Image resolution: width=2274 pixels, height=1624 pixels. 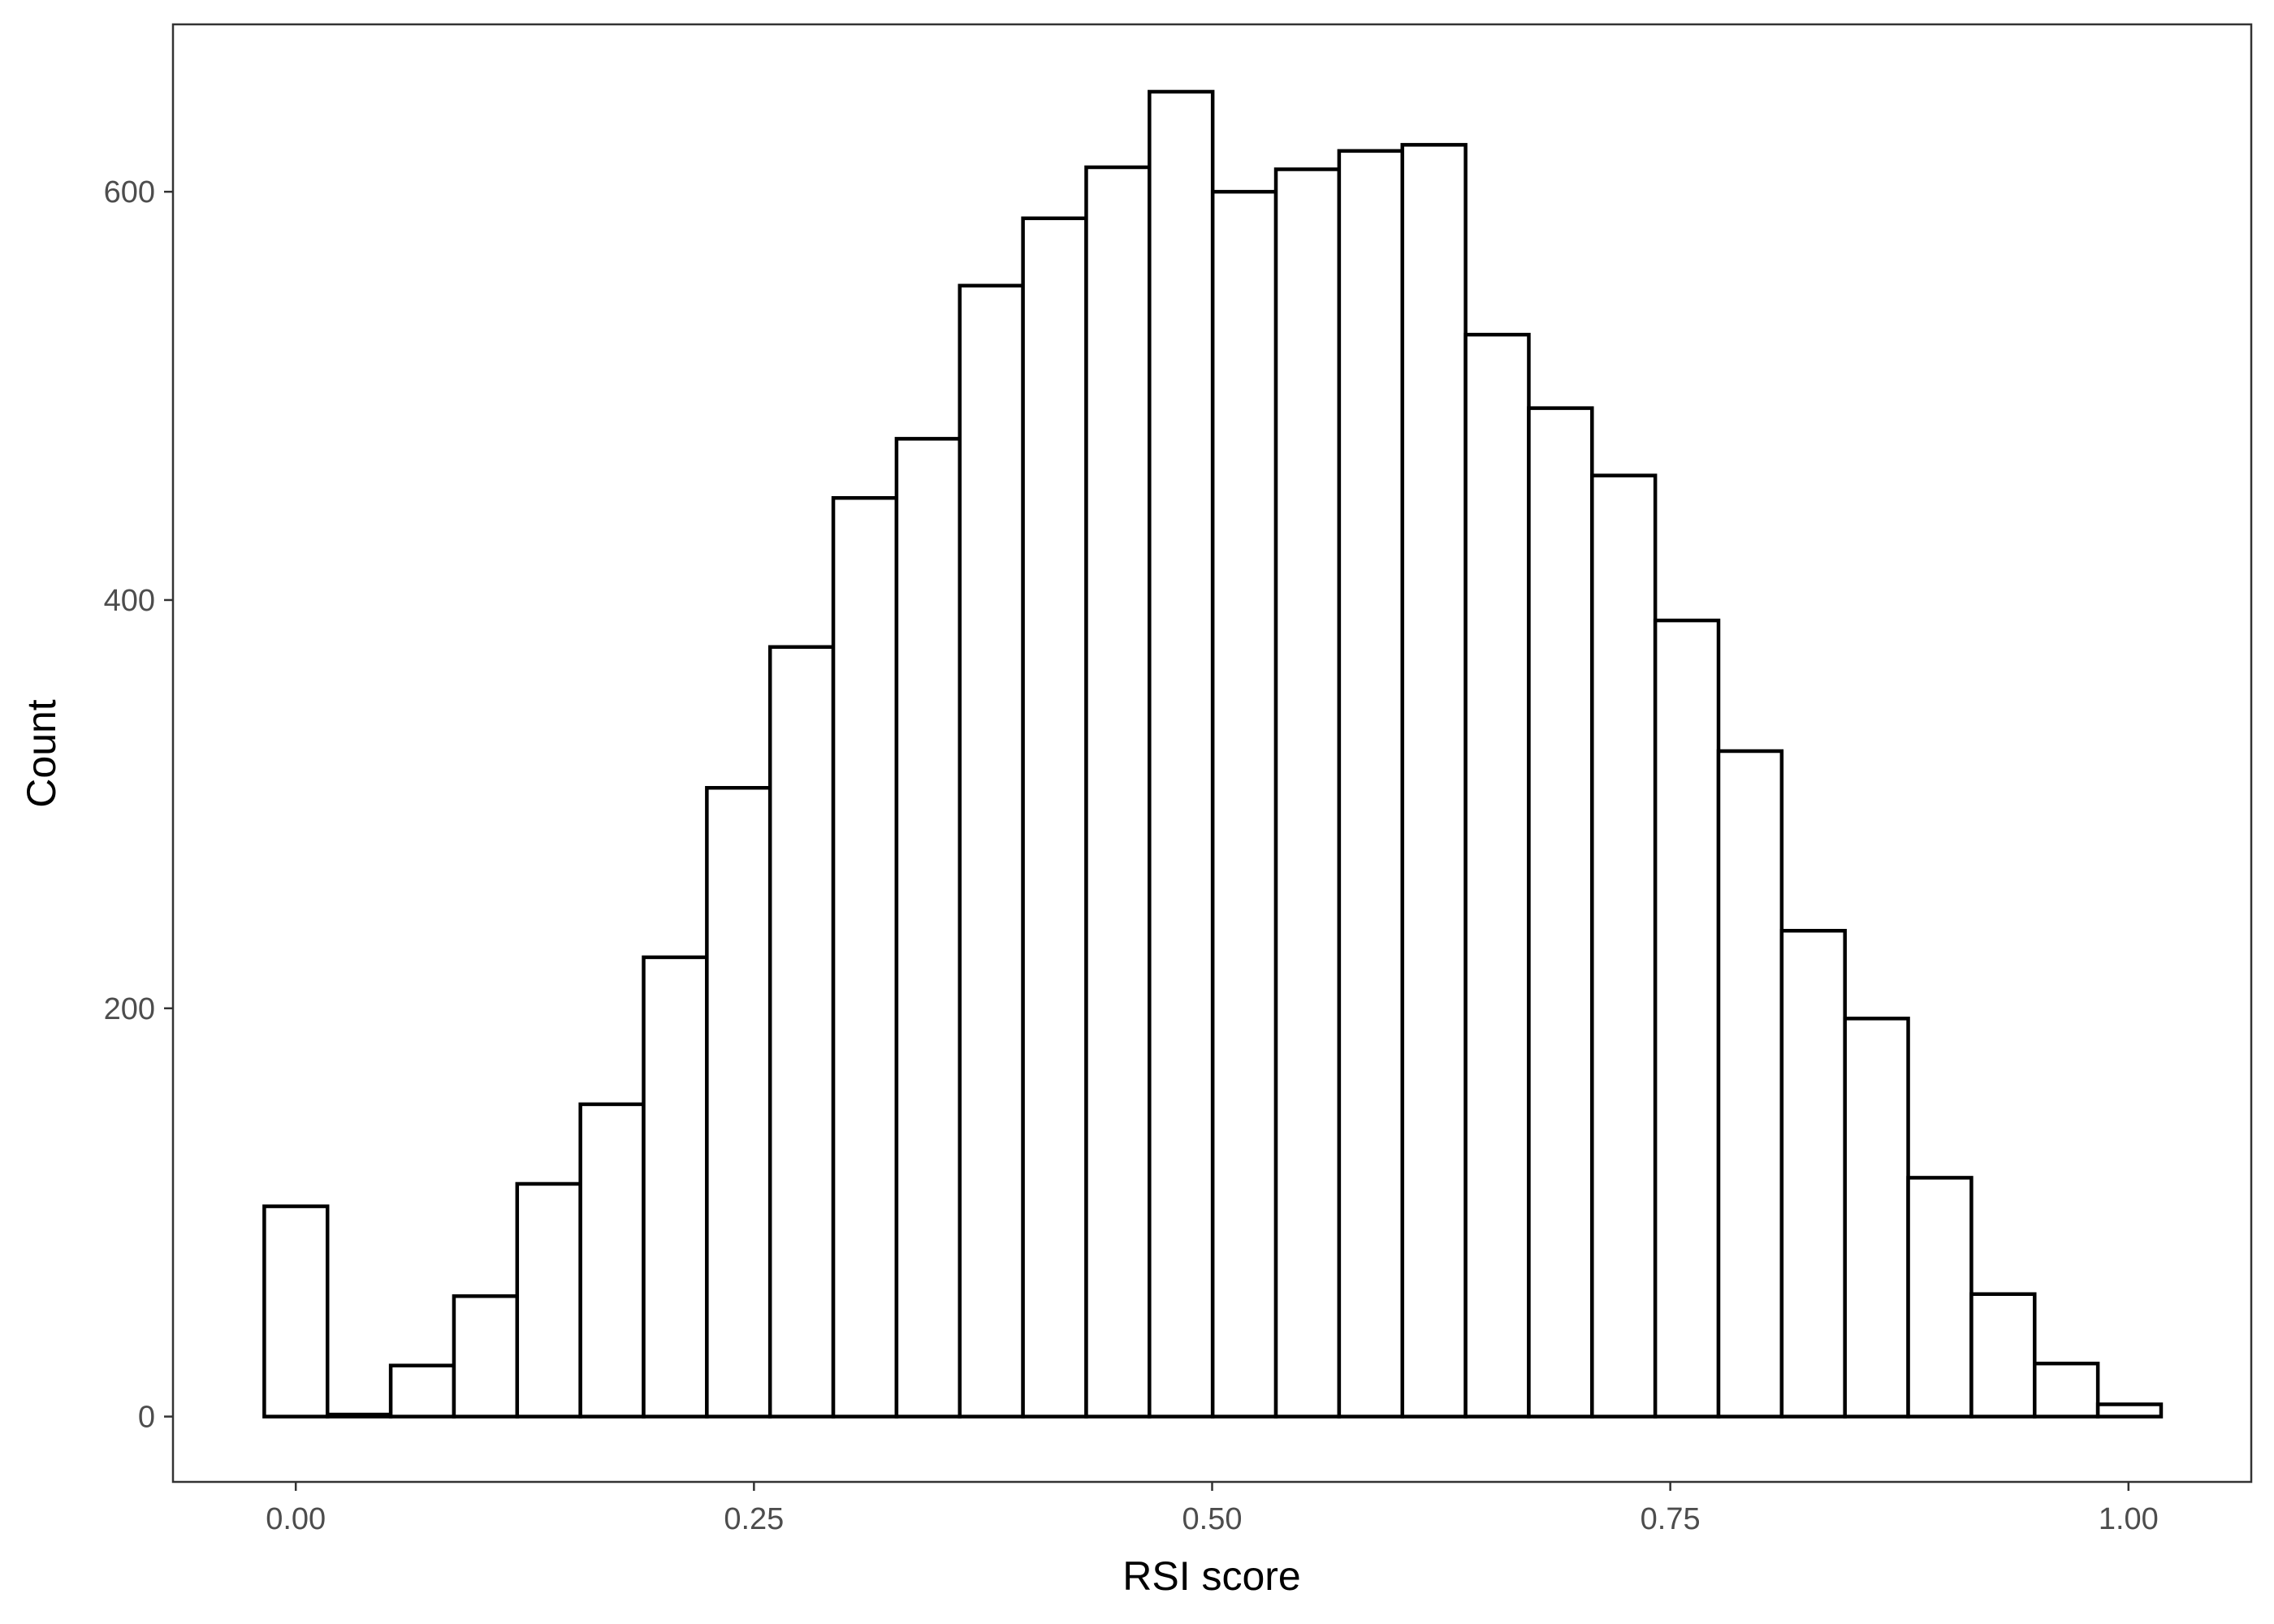 What do you see at coordinates (130, 192) in the screenshot?
I see `y-tick-label: 600` at bounding box center [130, 192].